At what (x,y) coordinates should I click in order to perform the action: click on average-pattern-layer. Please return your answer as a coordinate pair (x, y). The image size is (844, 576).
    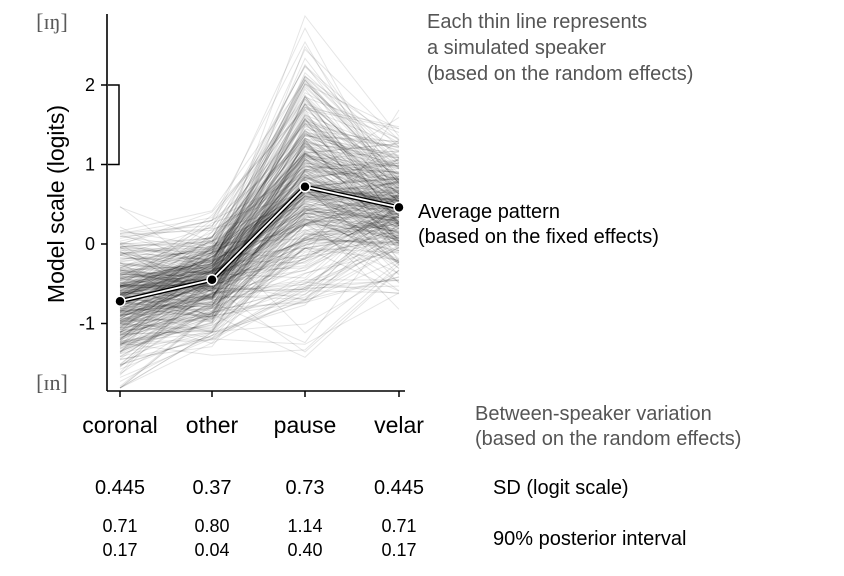
    Looking at the image, I should click on (259, 244).